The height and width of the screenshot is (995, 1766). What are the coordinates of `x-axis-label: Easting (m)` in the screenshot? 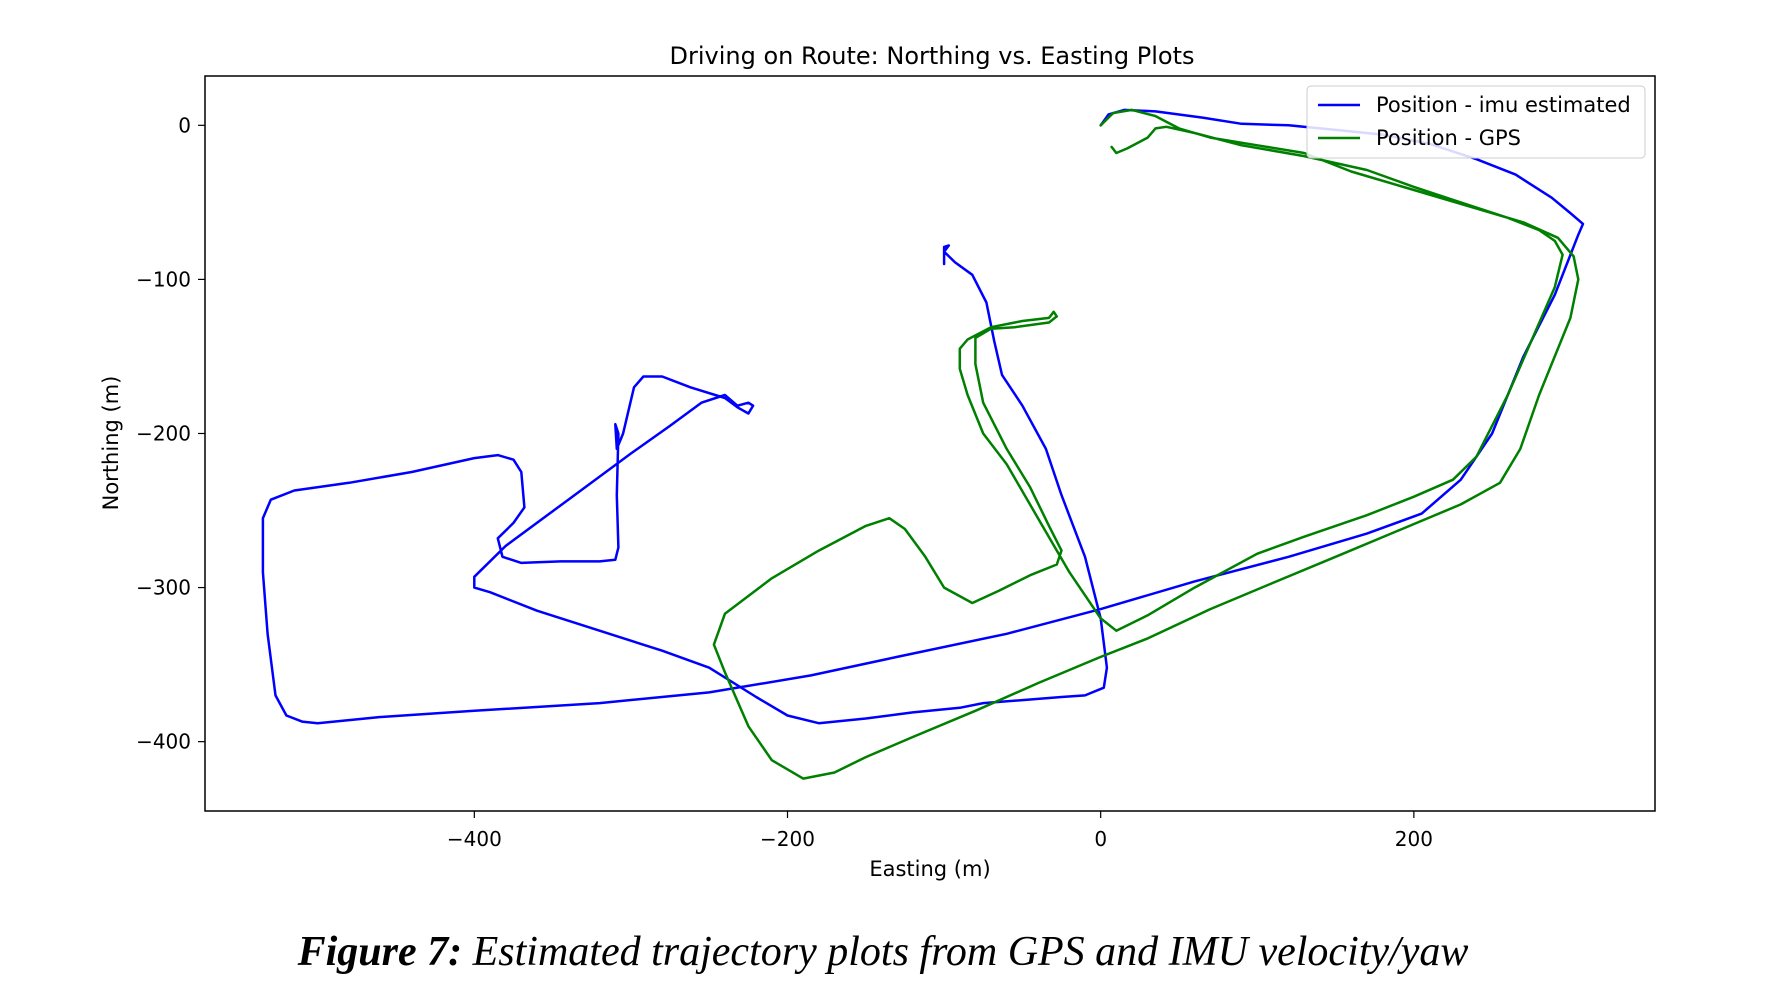 It's located at (929, 869).